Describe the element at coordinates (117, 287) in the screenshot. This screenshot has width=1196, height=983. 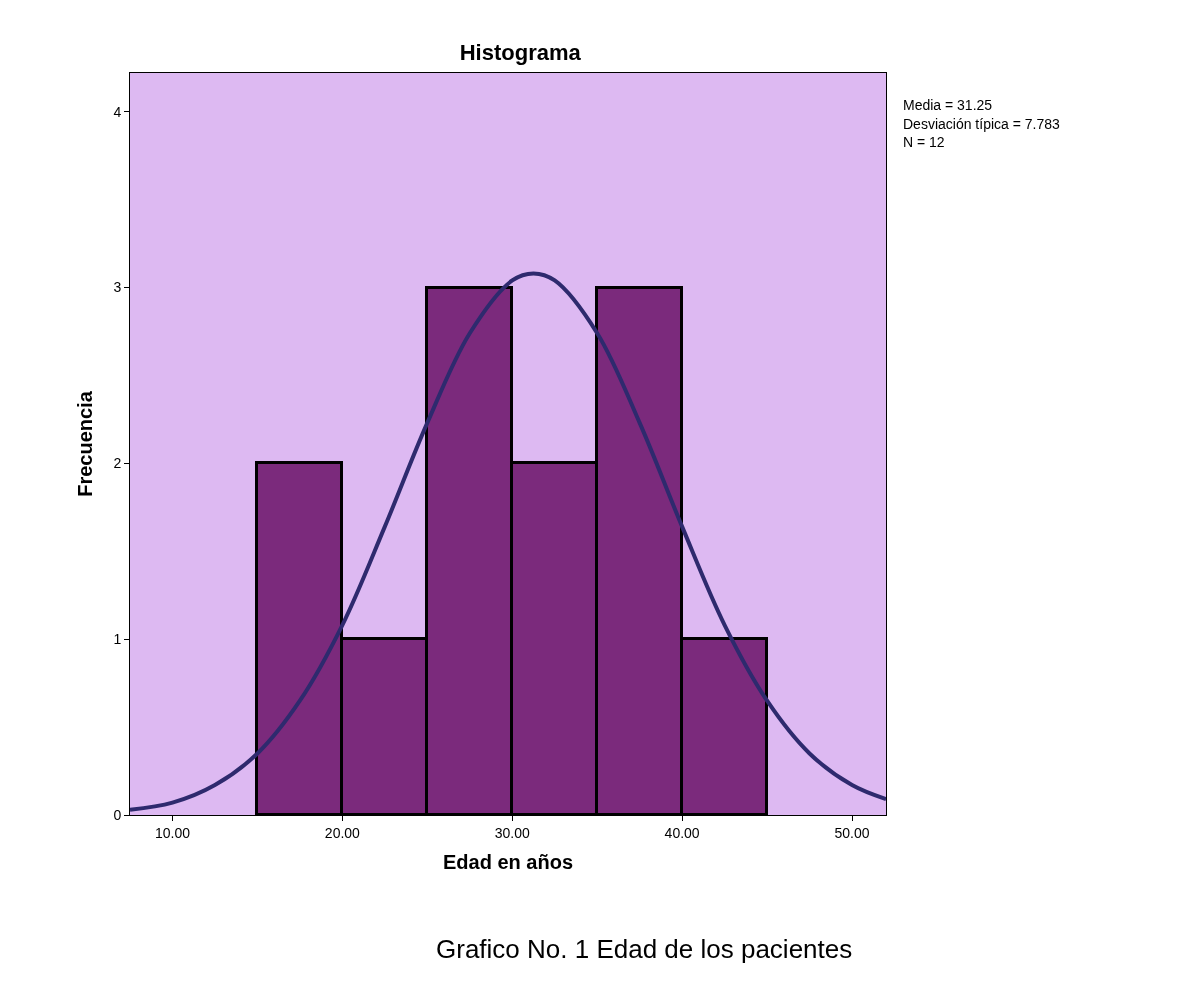
I see `y-tick-label: 3` at that location.